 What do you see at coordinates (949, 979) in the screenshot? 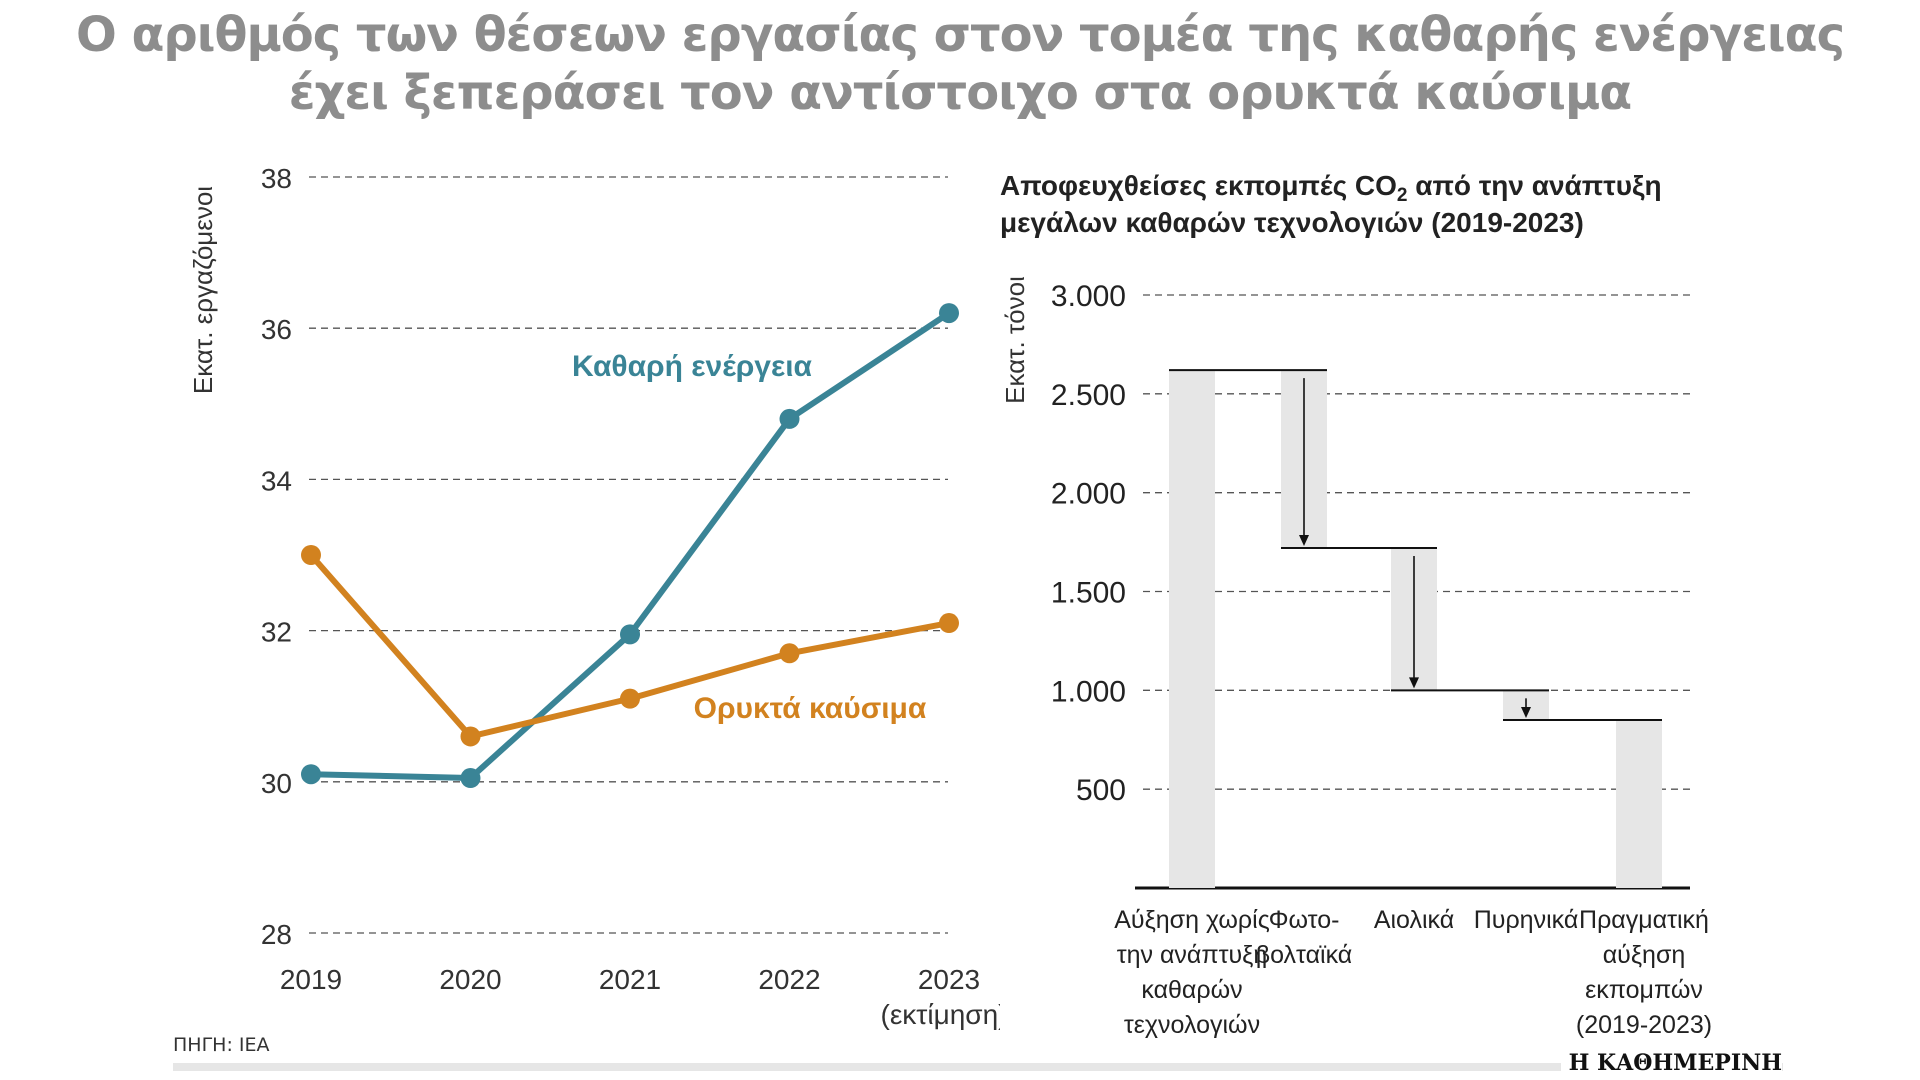
I see `line-x-tick-label: 2023` at bounding box center [949, 979].